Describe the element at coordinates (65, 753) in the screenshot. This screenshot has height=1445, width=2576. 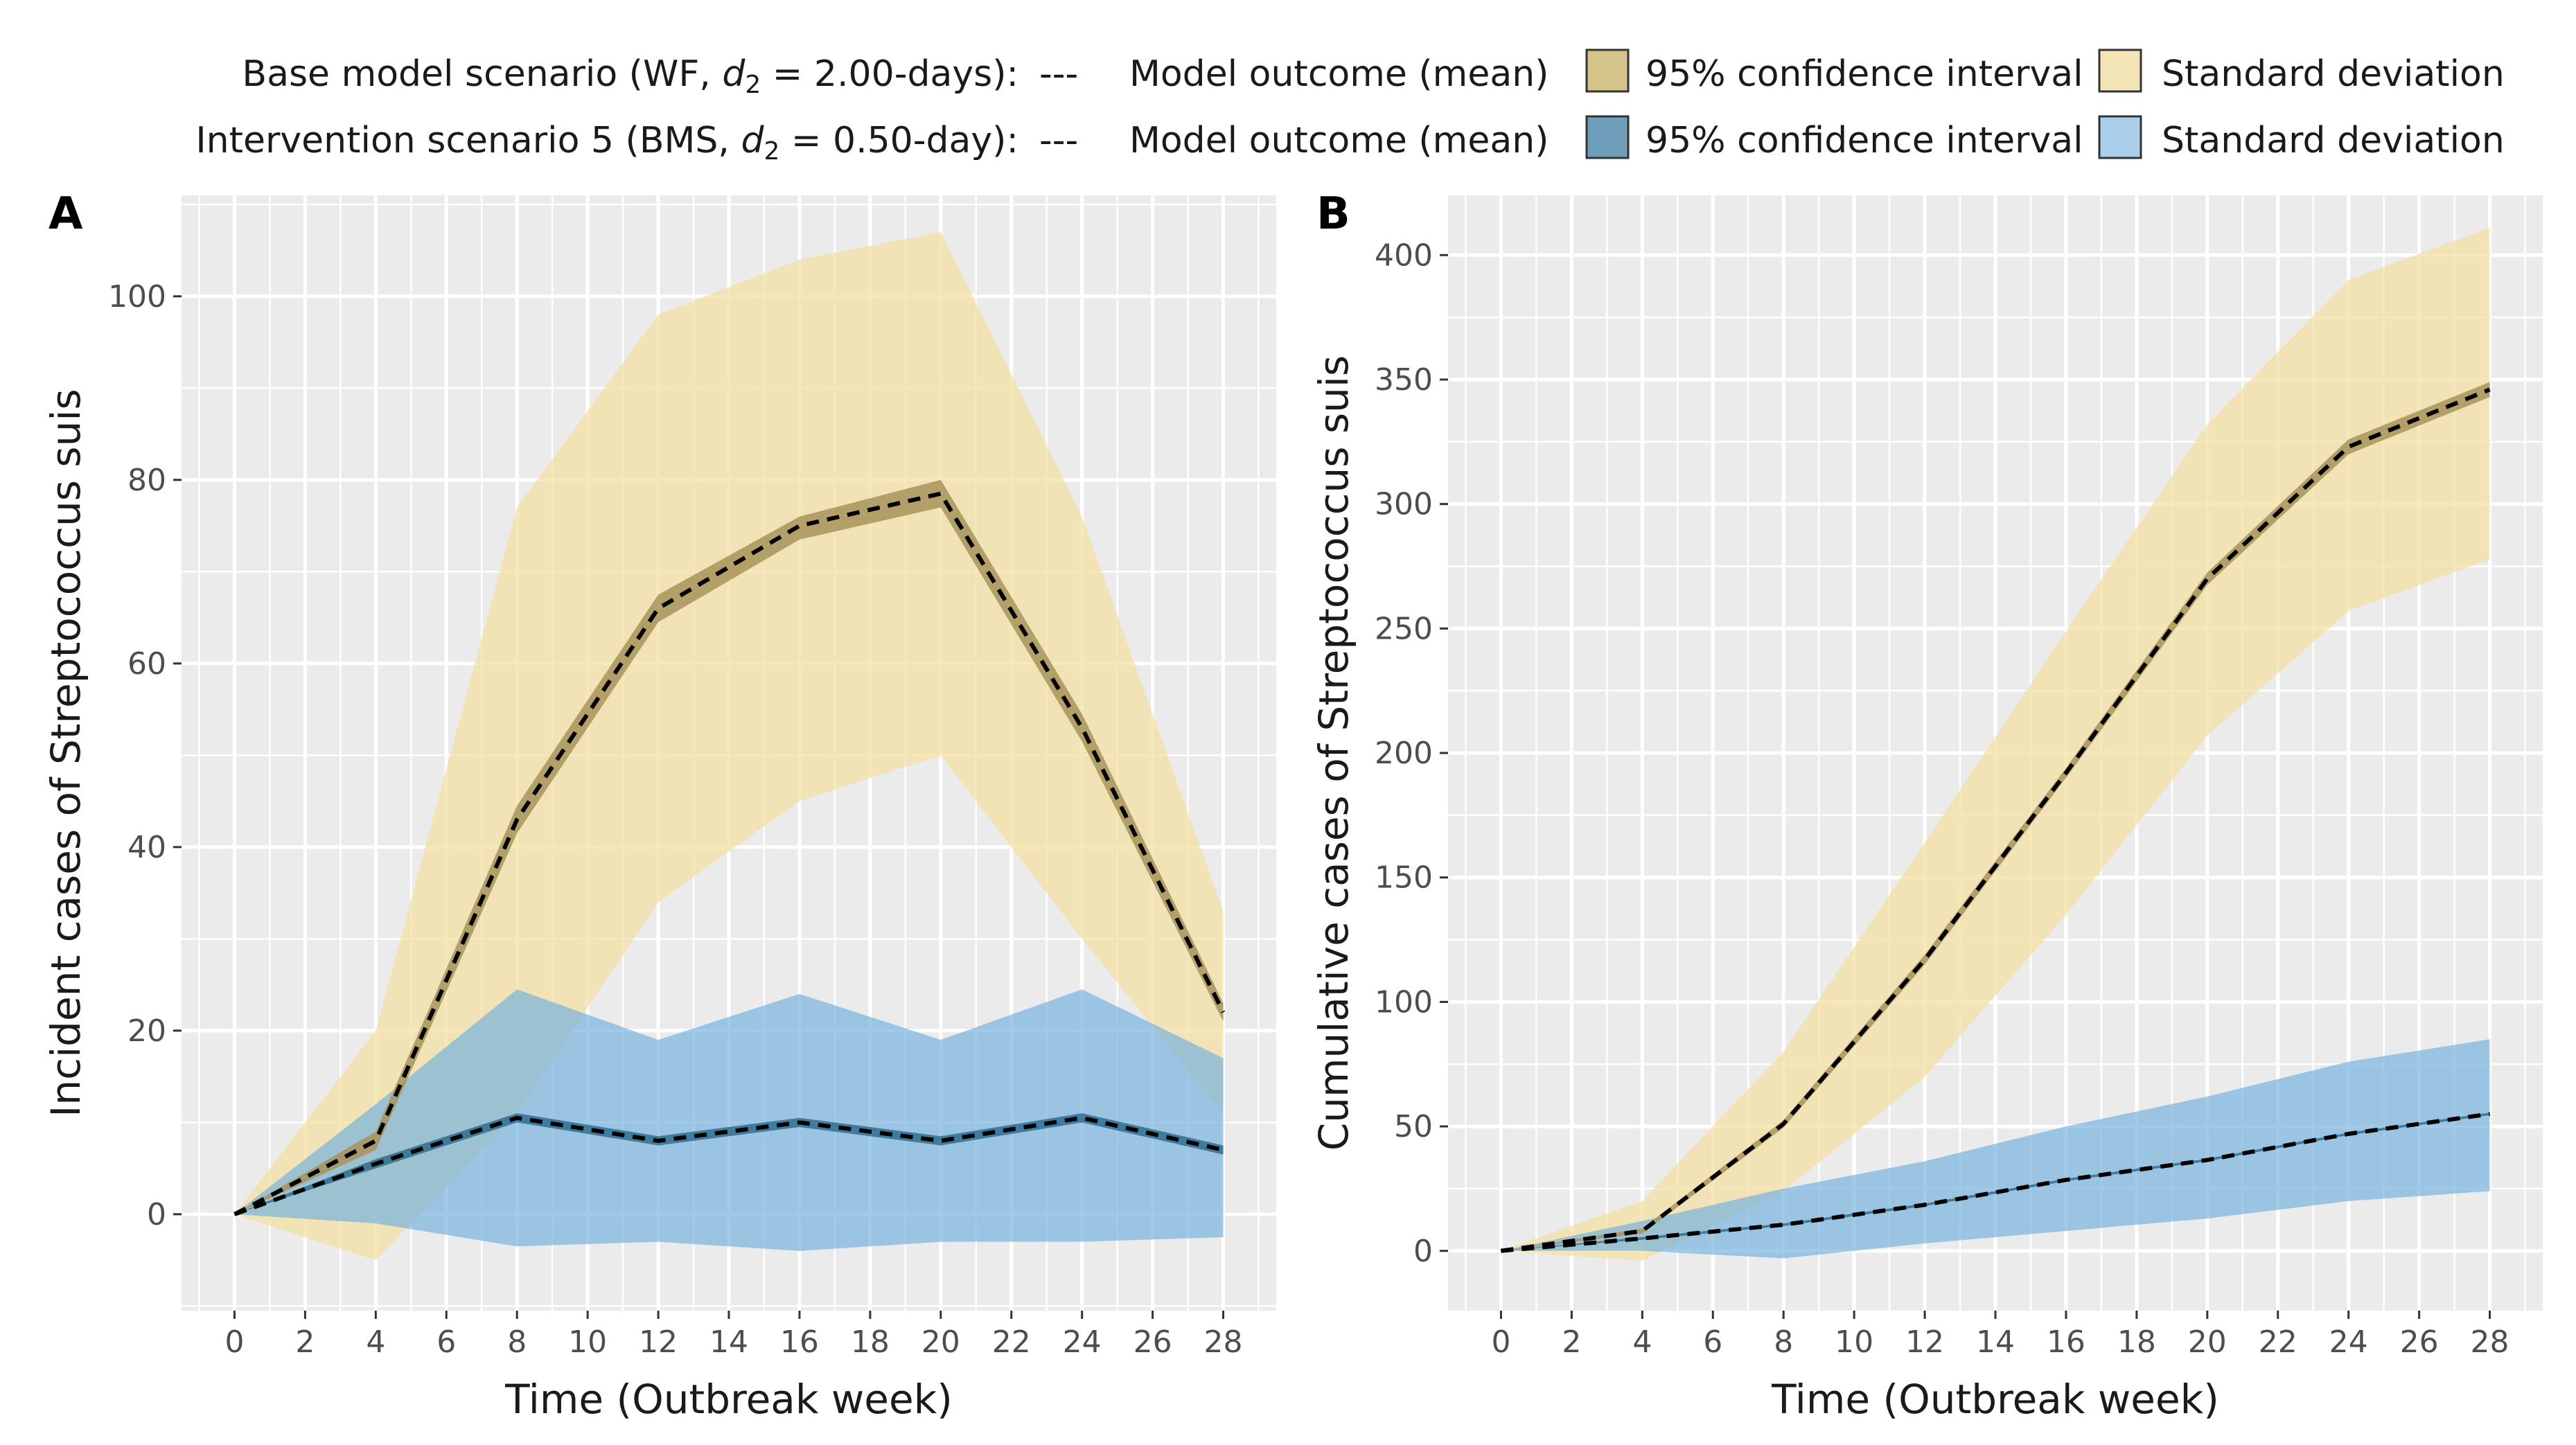
I see `y-axis-title: Incident cases of Streptococcus suis` at that location.